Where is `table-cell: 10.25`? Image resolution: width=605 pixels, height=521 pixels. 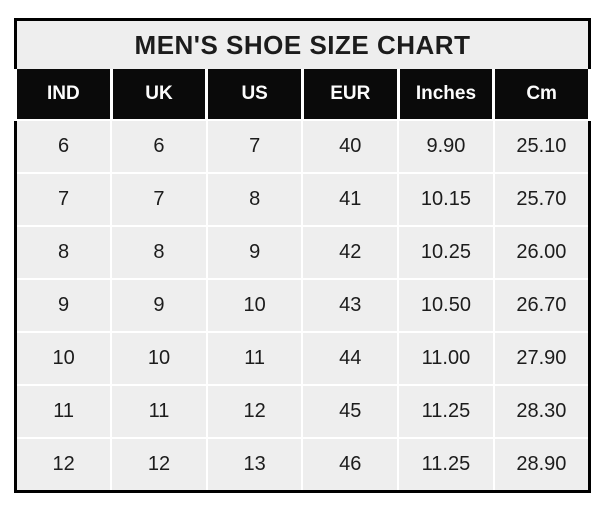 table-cell: 10.25 is located at coordinates (446, 252).